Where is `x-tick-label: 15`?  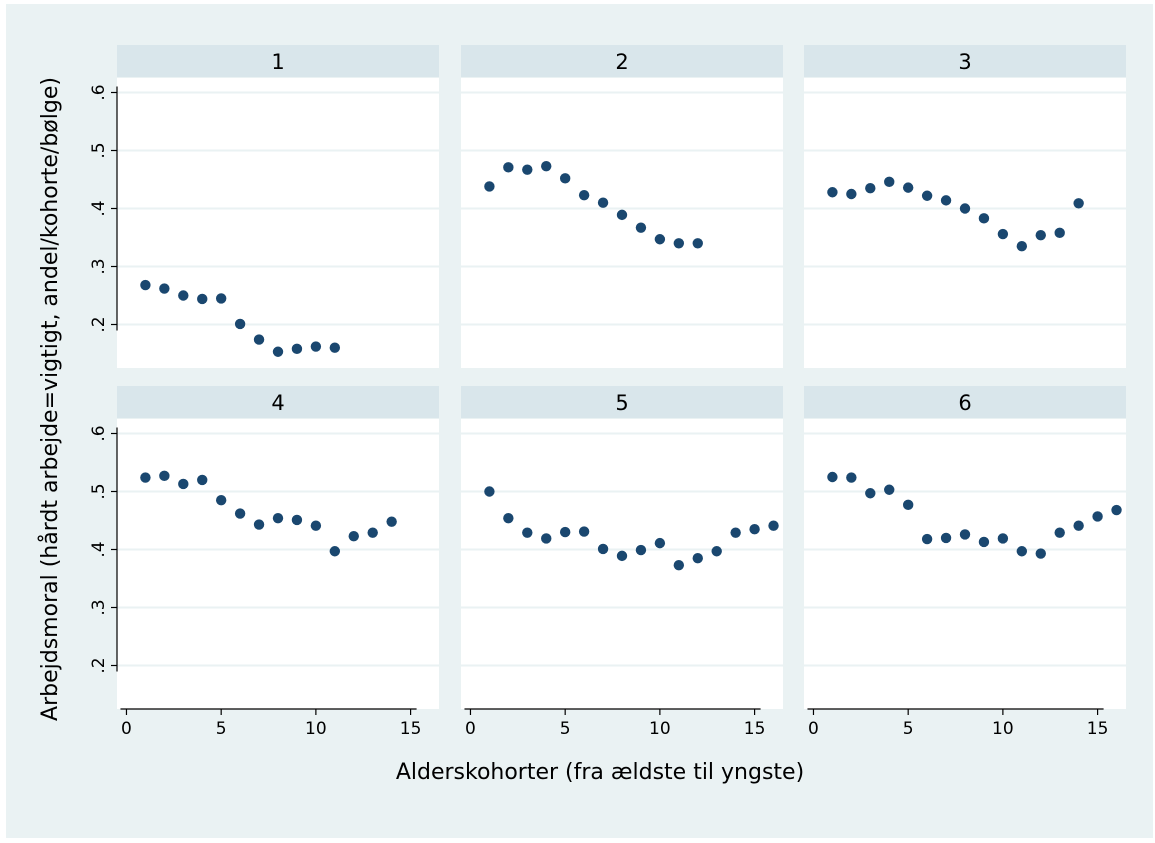 x-tick-label: 15 is located at coordinates (411, 729).